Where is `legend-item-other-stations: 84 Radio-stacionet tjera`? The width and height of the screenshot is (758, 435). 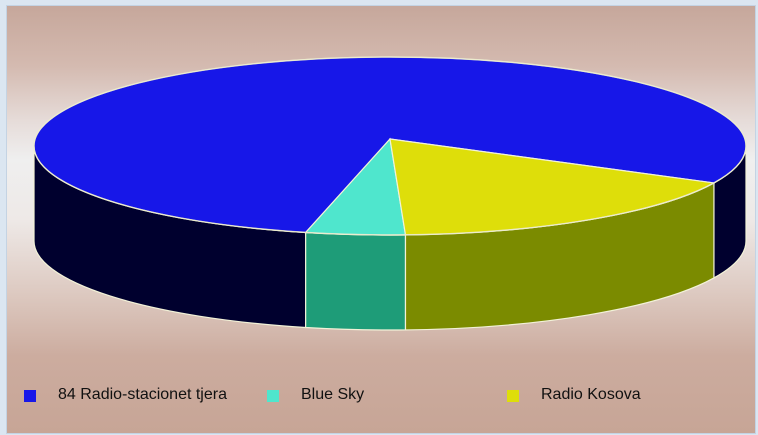 legend-item-other-stations: 84 Radio-stacionet tjera is located at coordinates (128, 395).